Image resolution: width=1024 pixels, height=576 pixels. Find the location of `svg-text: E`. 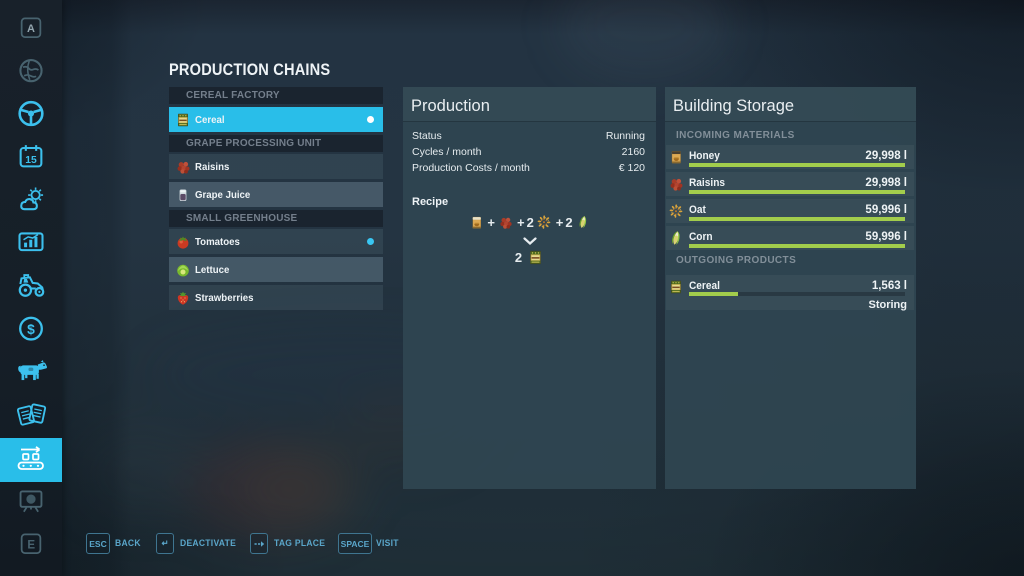

svg-text: E is located at coordinates (31, 545).